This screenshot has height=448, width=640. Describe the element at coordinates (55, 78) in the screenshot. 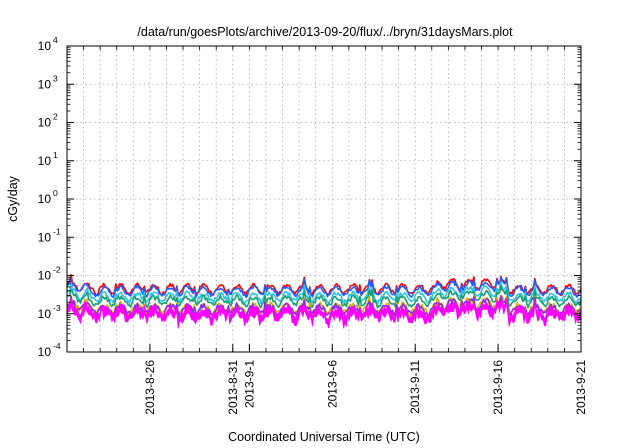

I see `y-tick-exponent: 3` at that location.